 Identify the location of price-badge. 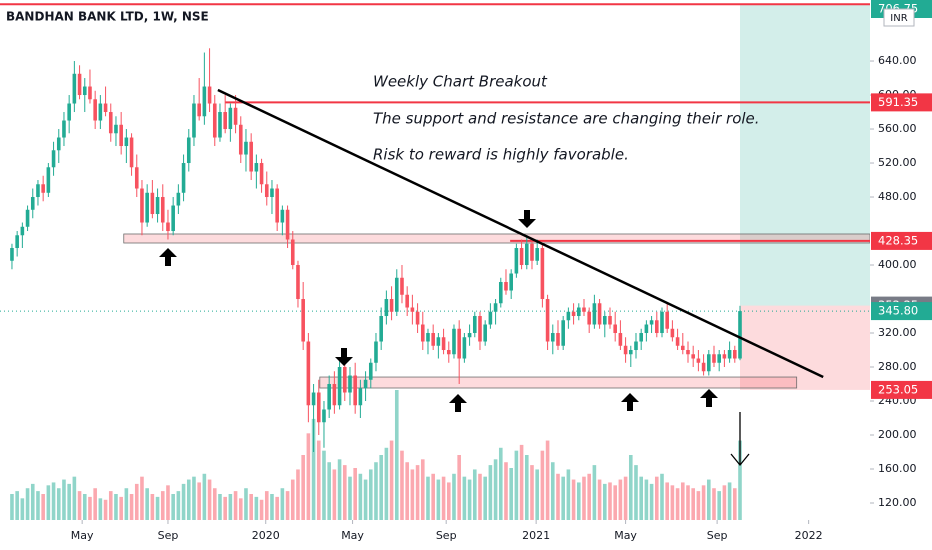
(901, 240).